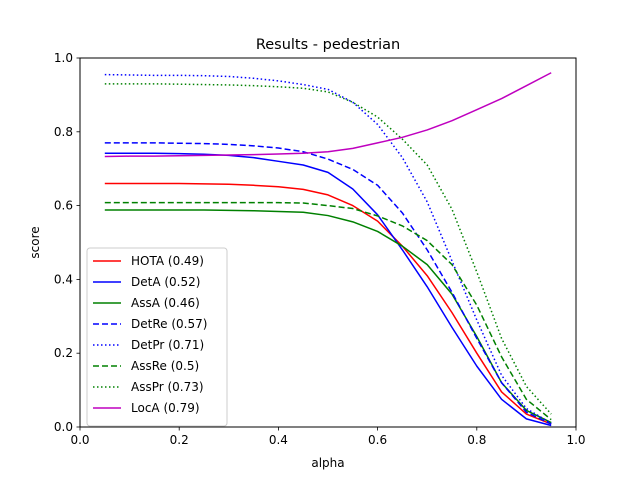 The height and width of the screenshot is (480, 640). Describe the element at coordinates (63, 132) in the screenshot. I see `y-tick-label: 0.8` at that location.